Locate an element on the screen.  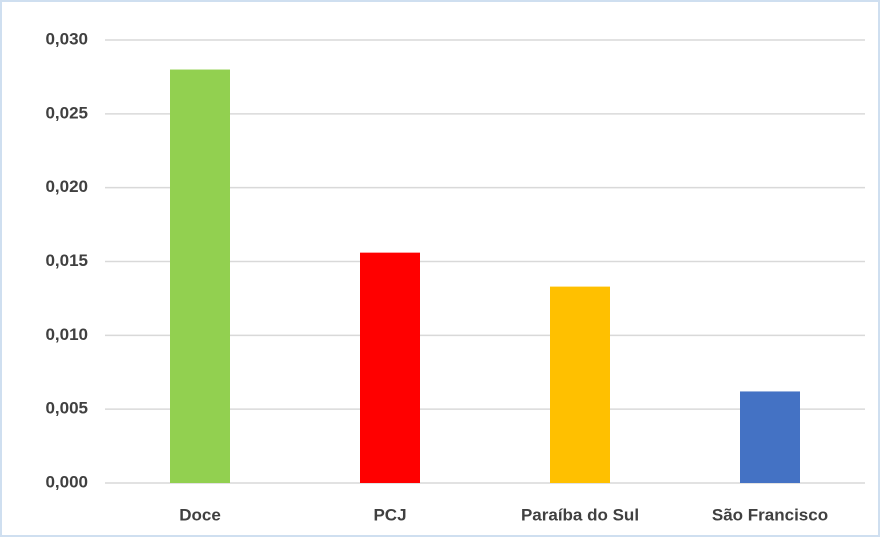
x-tick-label: PCJ is located at coordinates (389, 514).